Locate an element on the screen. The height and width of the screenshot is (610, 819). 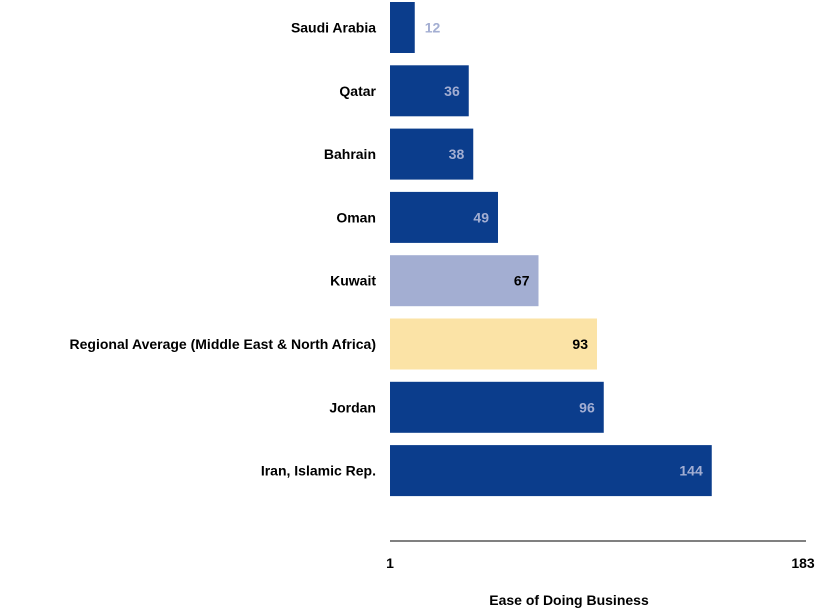
category-label-1: Qatar is located at coordinates (357, 91).